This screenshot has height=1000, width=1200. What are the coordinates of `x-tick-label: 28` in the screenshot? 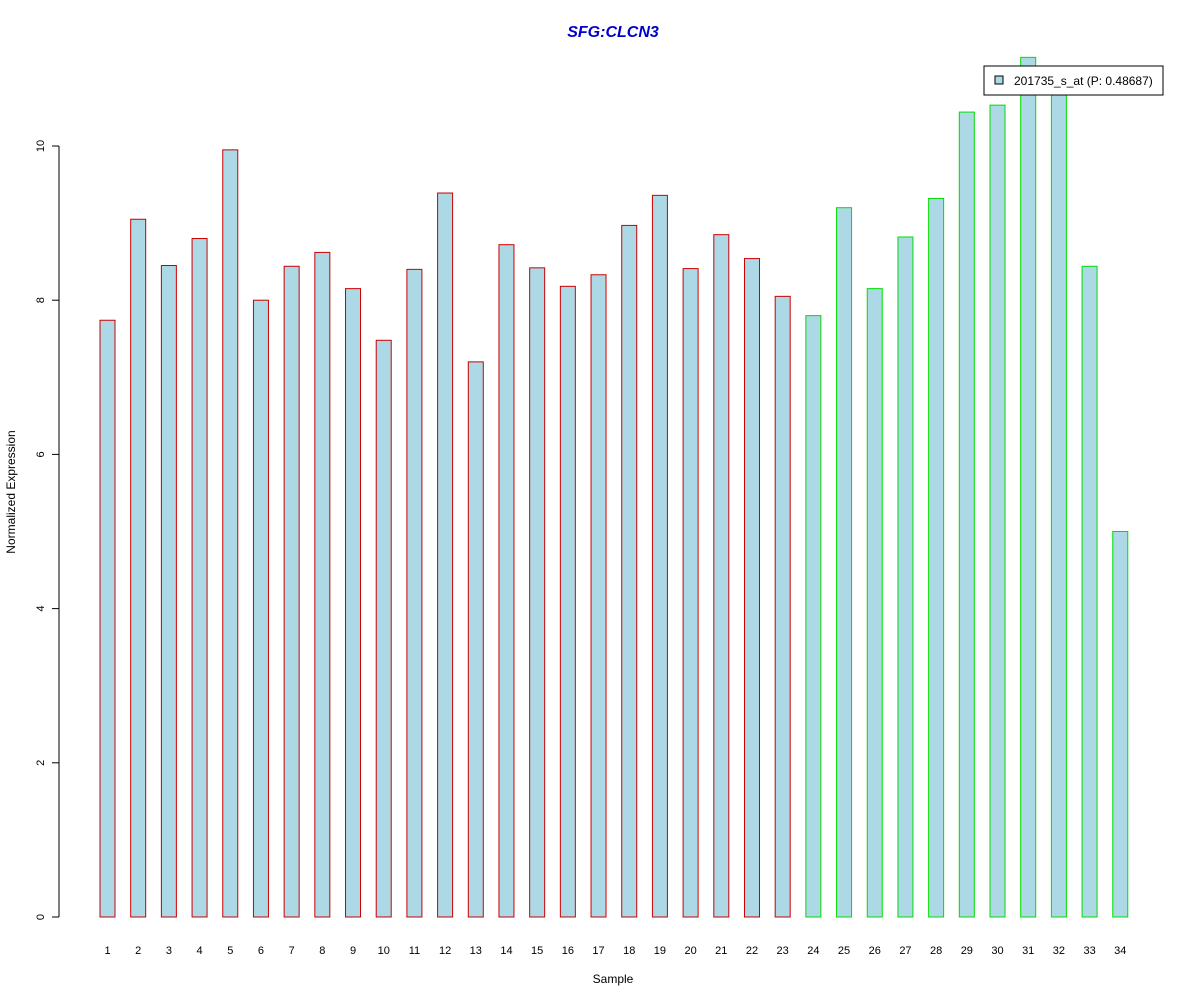 It's located at (936, 951).